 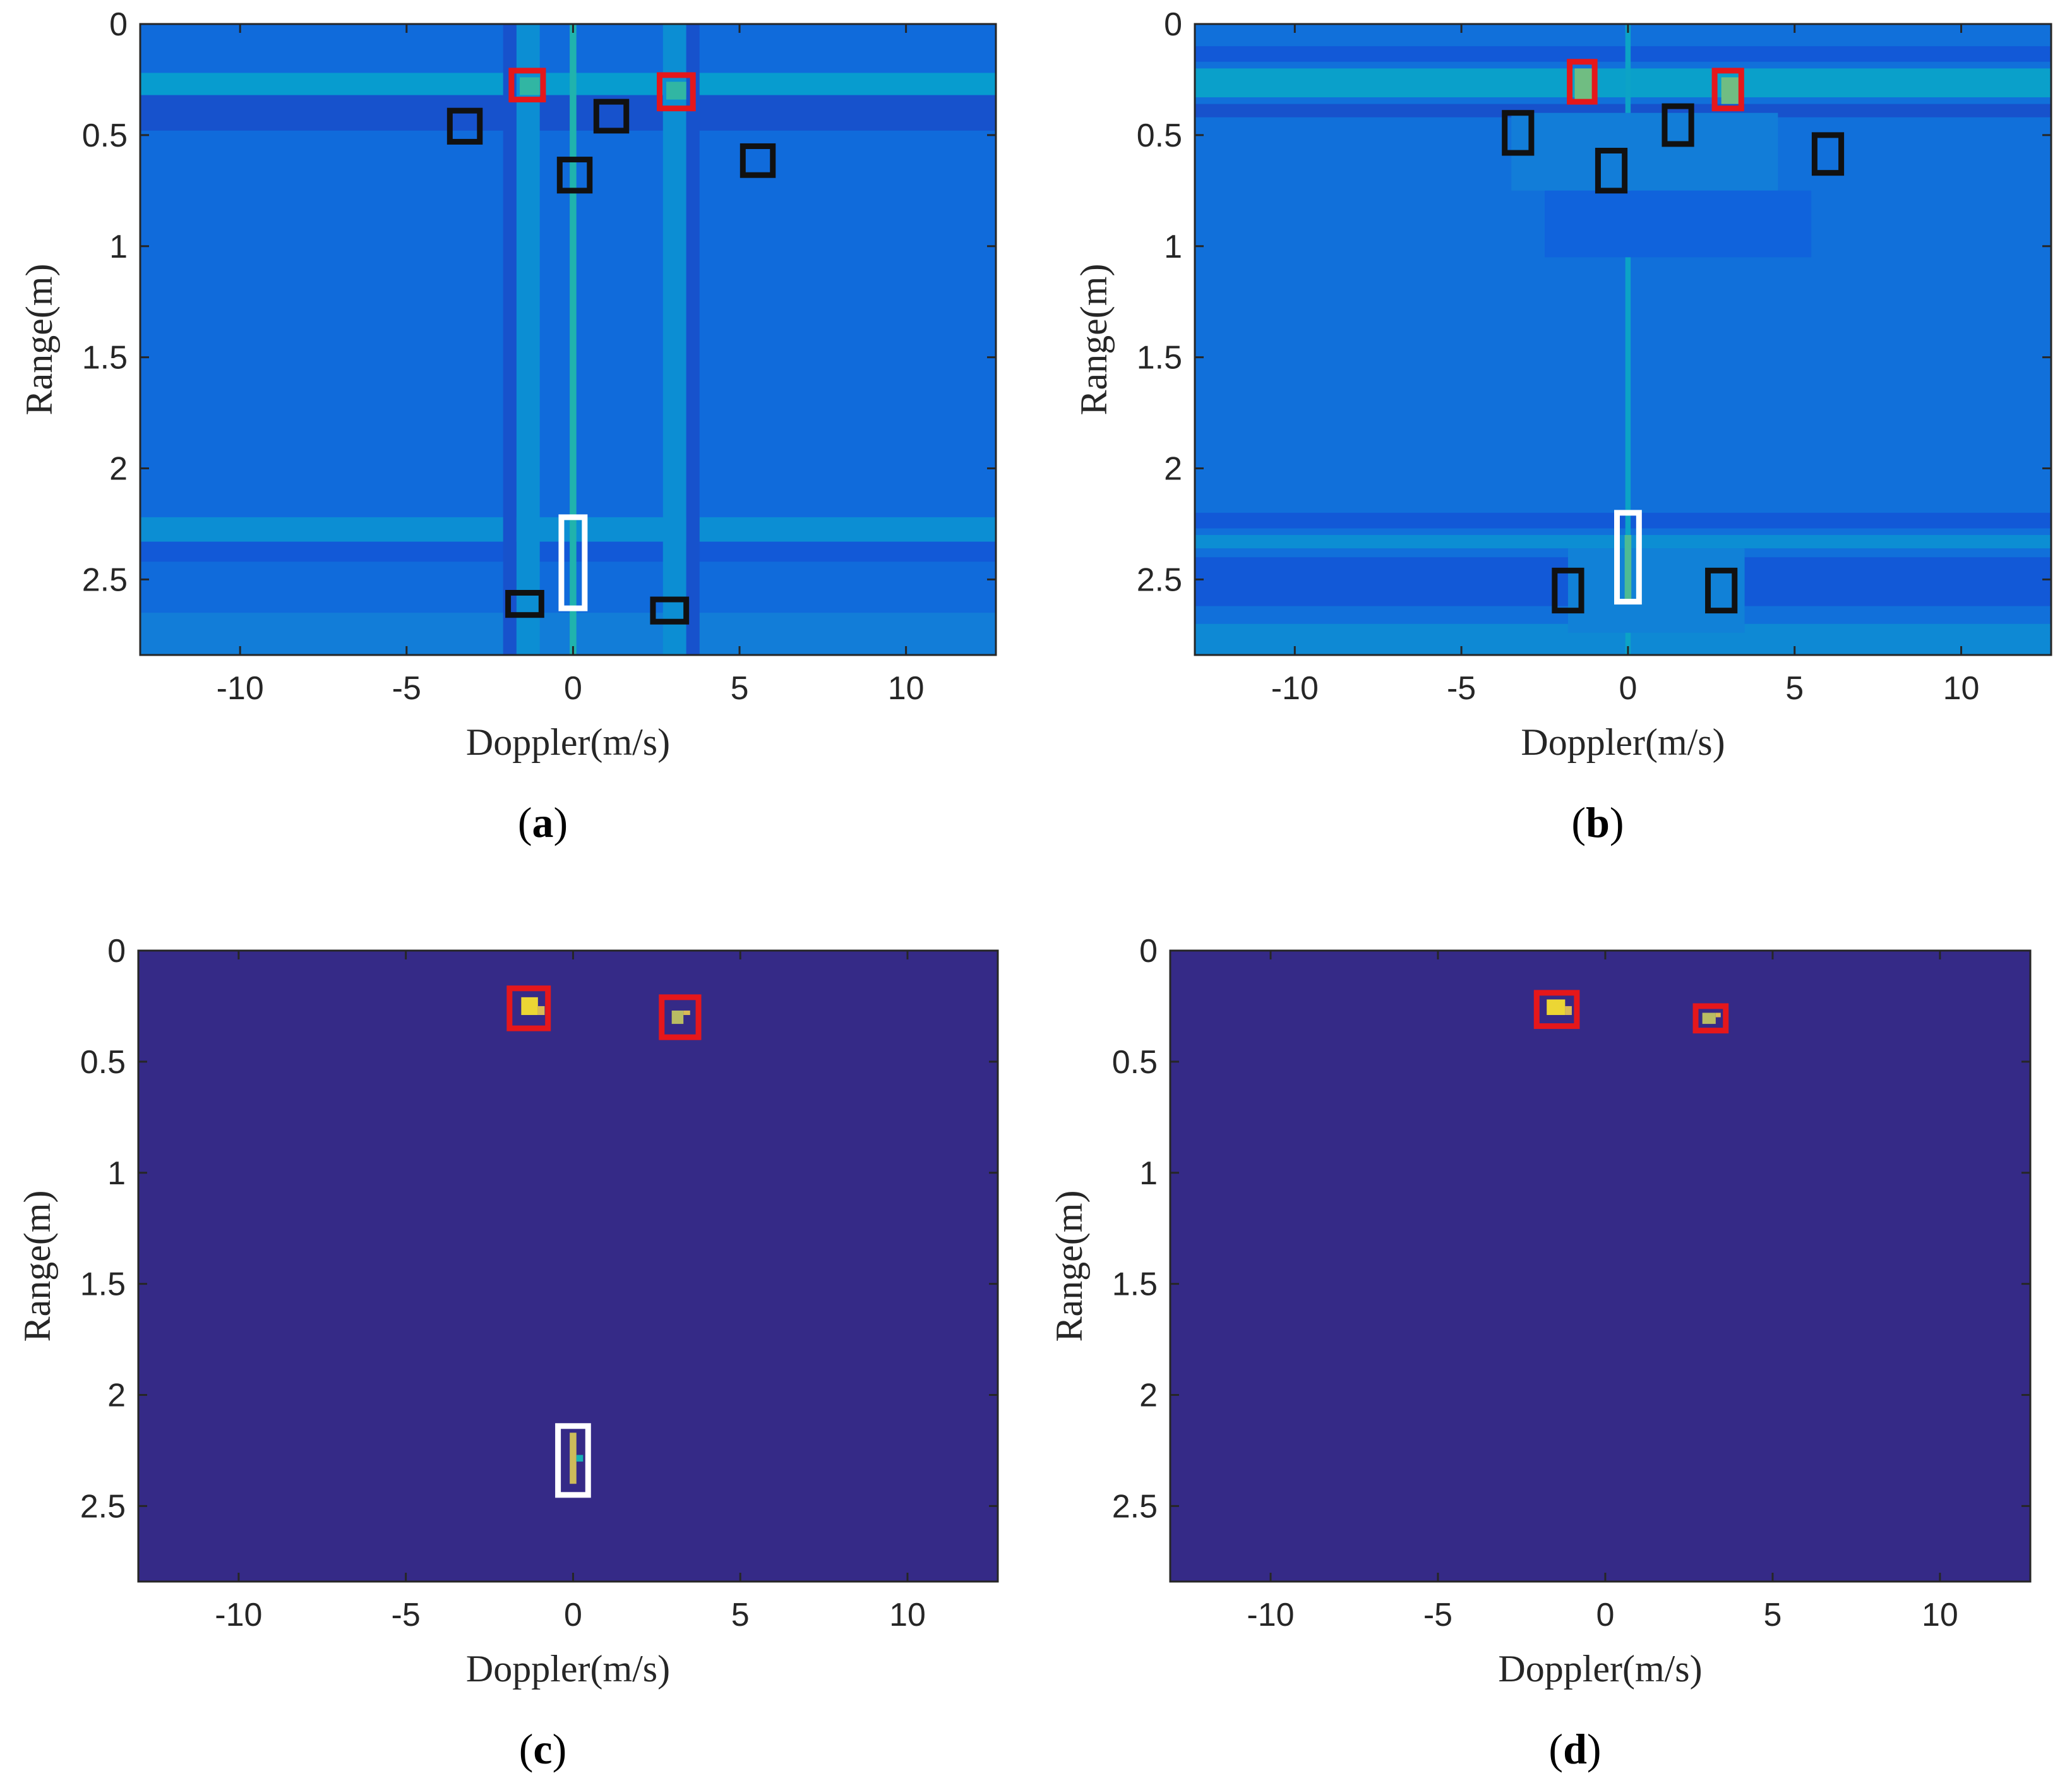 What do you see at coordinates (1575, 1749) in the screenshot?
I see `panel-label-letter: d` at bounding box center [1575, 1749].